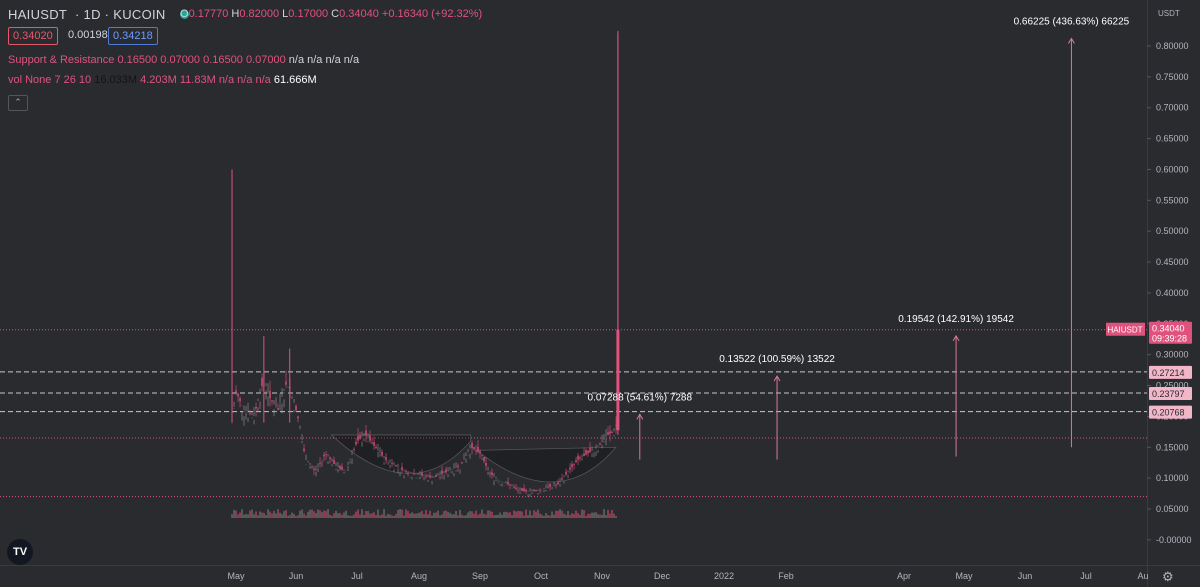 The width and height of the screenshot is (1200, 587). I want to click on bid-price-button: 0.34020, so click(33, 36).